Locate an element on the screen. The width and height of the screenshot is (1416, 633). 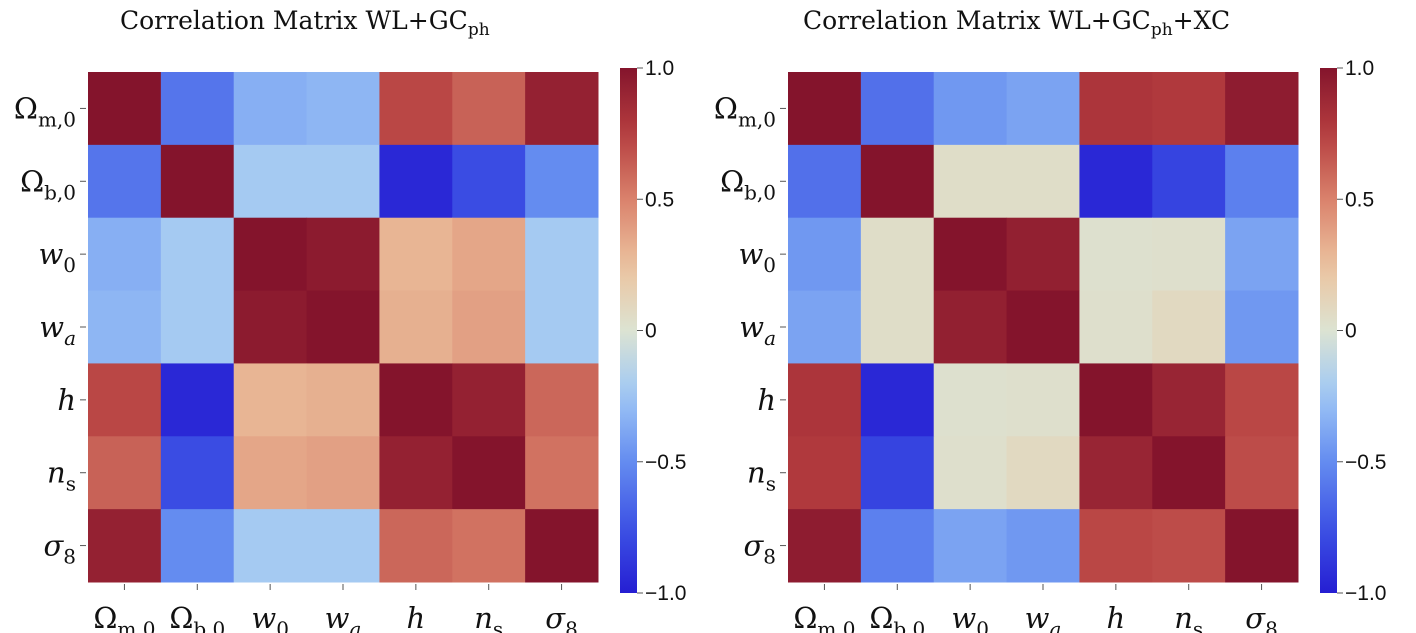
chart-title: Correlation Matrix WL+GCph is located at coordinates (305, 23).